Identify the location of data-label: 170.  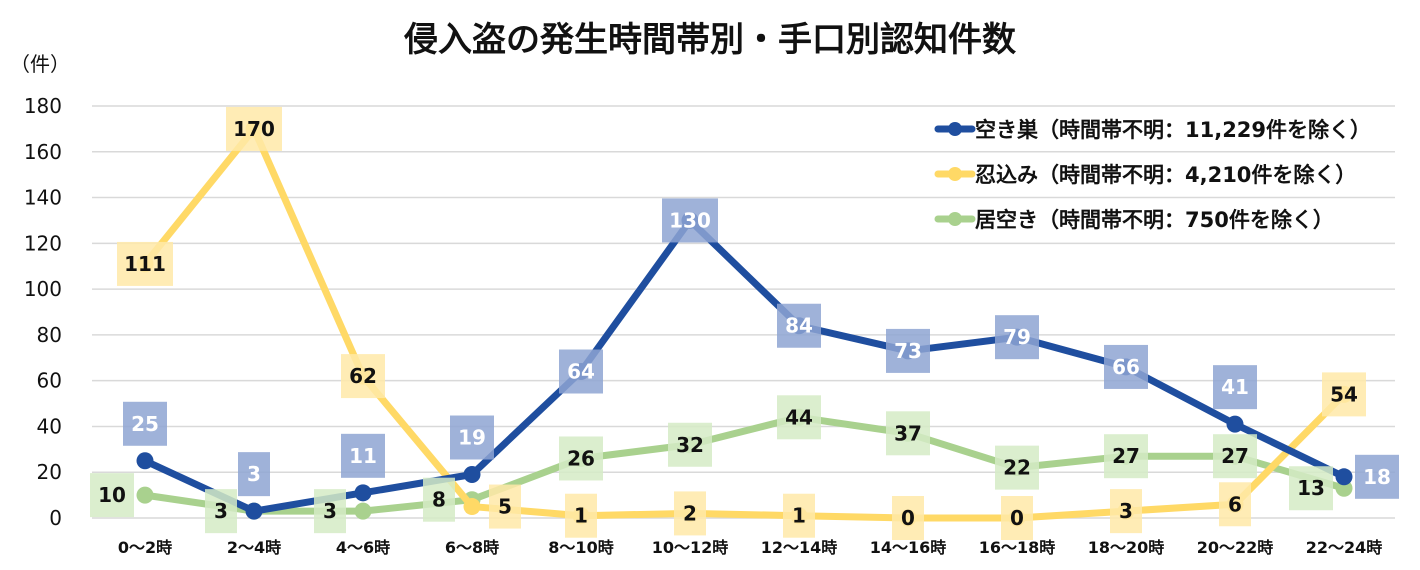
(254, 129).